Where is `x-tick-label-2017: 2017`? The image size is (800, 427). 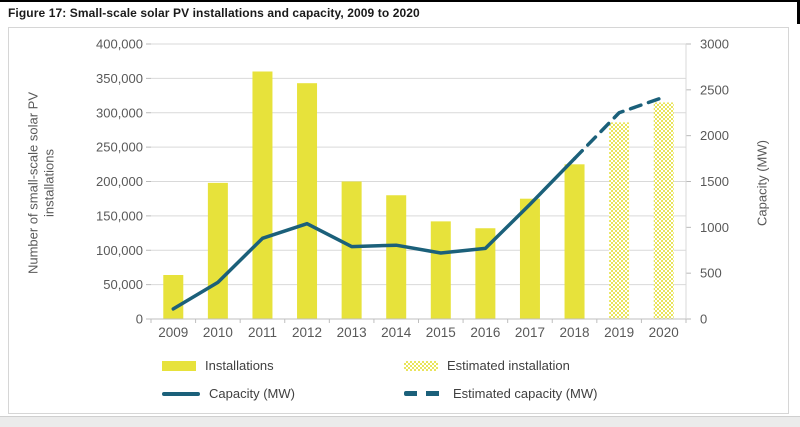
x-tick-label-2017: 2017 is located at coordinates (530, 332).